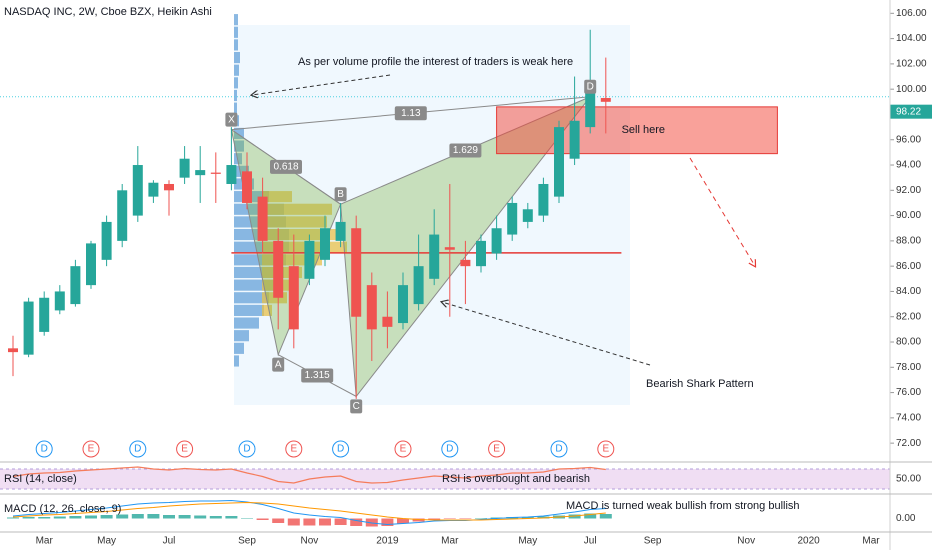  What do you see at coordinates (40, 479) in the screenshot?
I see `rsi-title: RSI (14, close)` at bounding box center [40, 479].